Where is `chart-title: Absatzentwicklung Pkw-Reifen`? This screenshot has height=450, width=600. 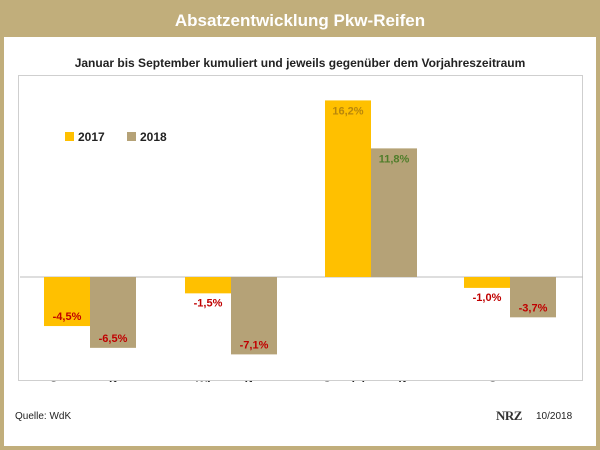 chart-title: Absatzentwicklung Pkw-Reifen is located at coordinates (300, 20).